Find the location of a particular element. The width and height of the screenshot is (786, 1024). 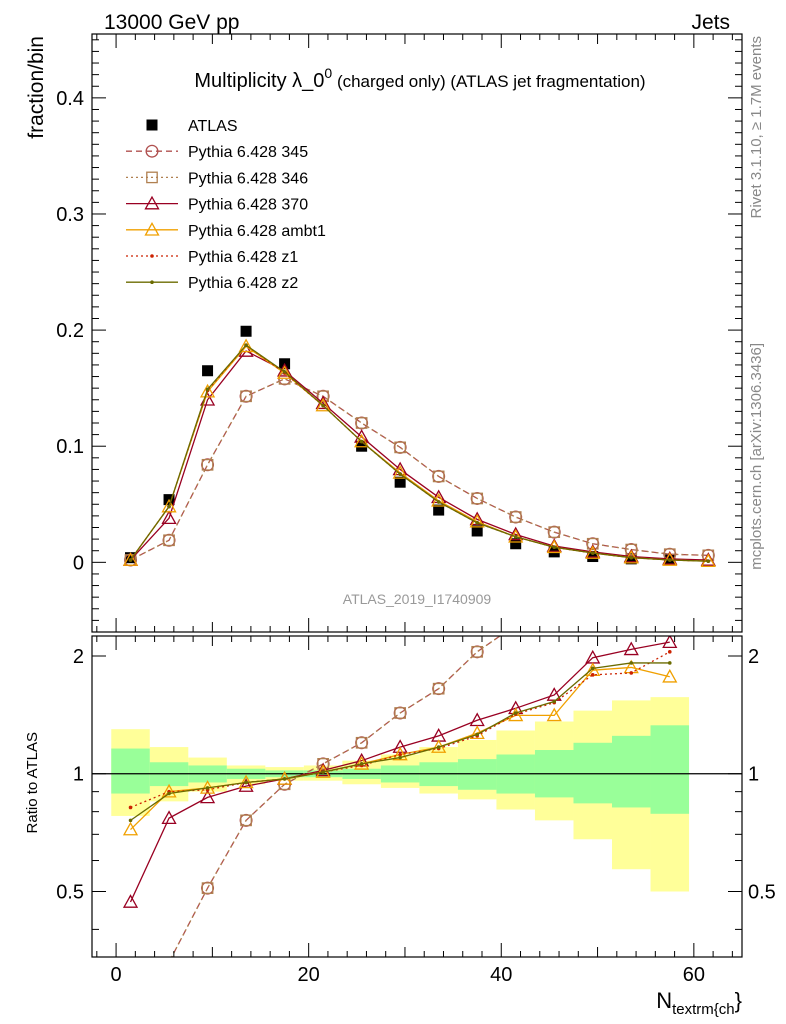

x-axis-label-main: N is located at coordinates (664, 1000).